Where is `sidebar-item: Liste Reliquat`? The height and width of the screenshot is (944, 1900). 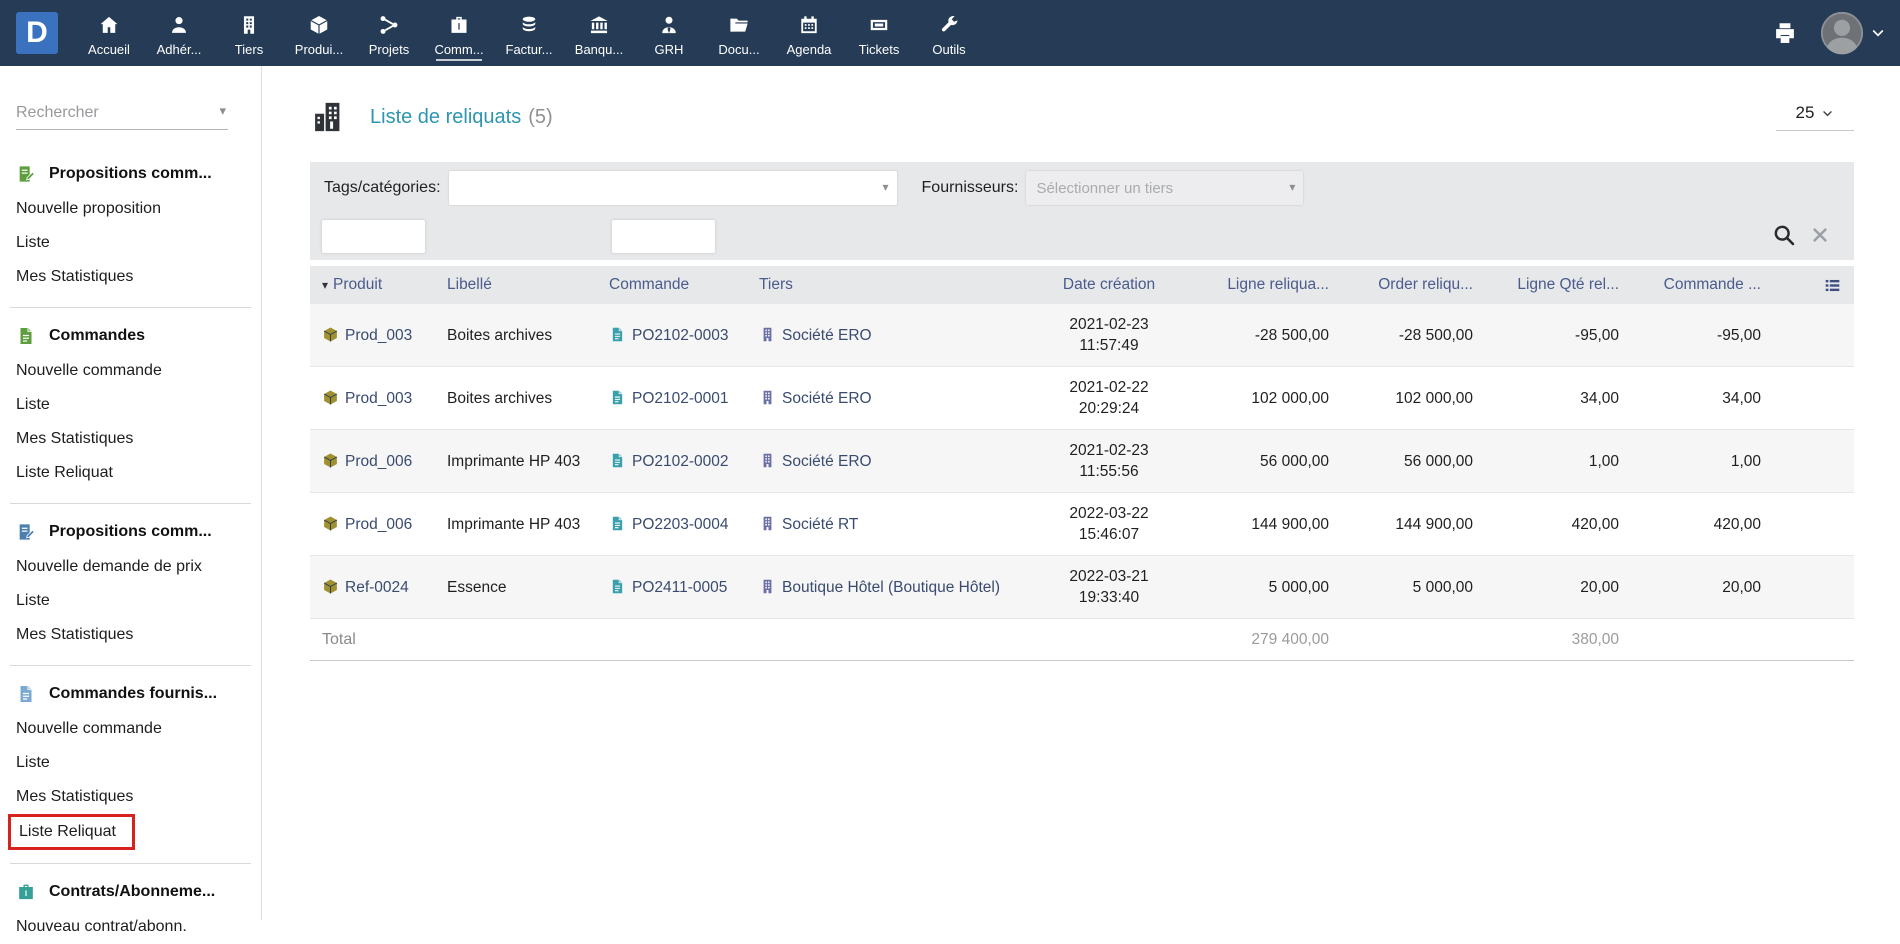 sidebar-item: Liste Reliquat is located at coordinates (64, 472).